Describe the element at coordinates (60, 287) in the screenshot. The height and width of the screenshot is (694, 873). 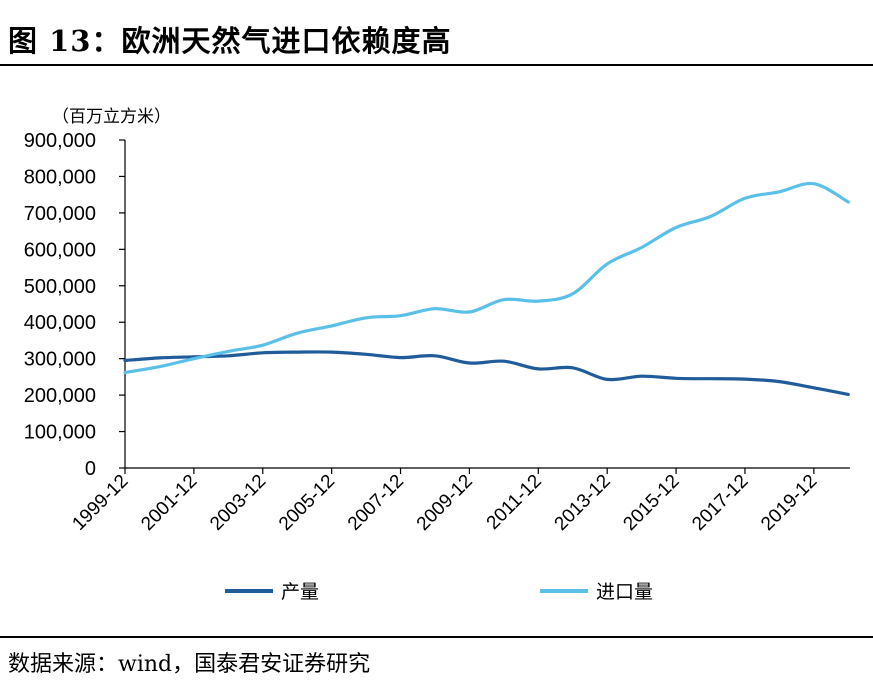
I see `y-tick-label: 500,000` at that location.